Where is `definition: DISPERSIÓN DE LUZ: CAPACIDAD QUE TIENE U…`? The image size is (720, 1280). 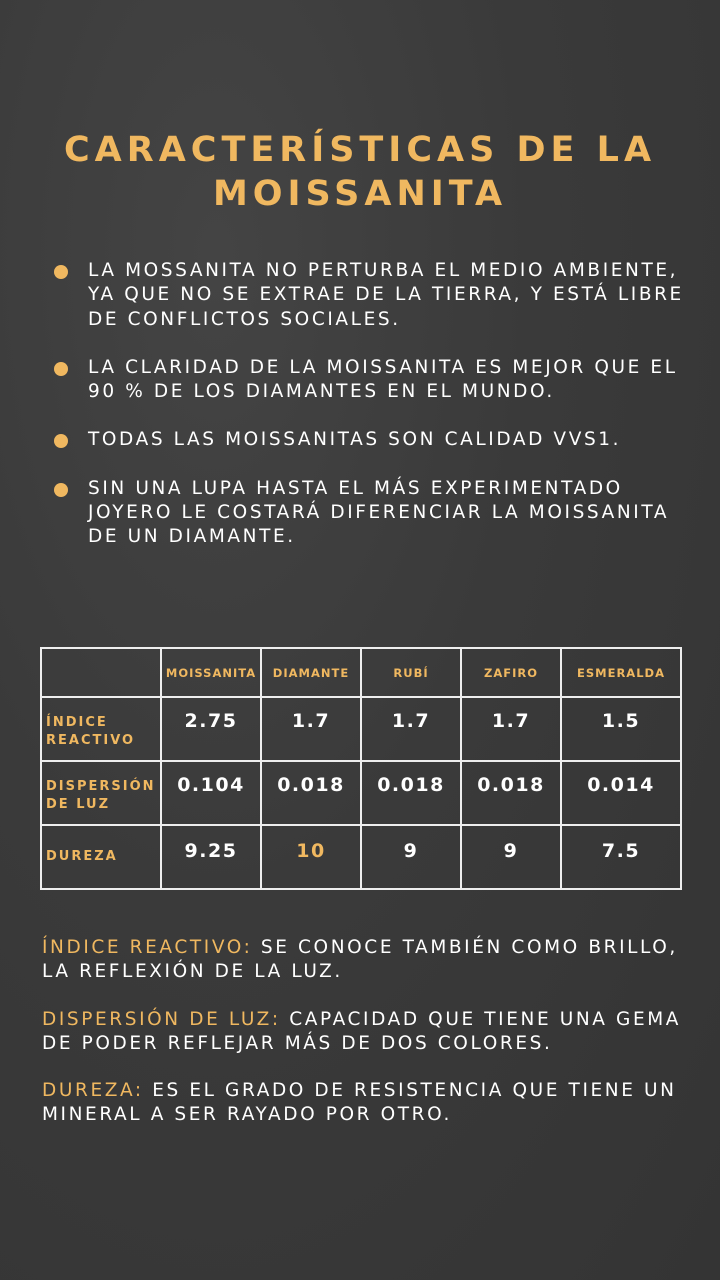
definition: DISPERSIÓN DE LUZ: CAPACIDAD QUE TIENE U… is located at coordinates (372, 1032).